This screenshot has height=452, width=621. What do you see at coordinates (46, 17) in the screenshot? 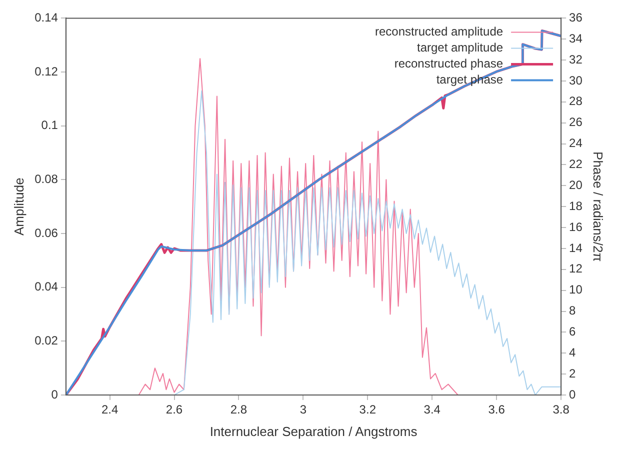
I see `y-tick-label: 0.14` at bounding box center [46, 17].